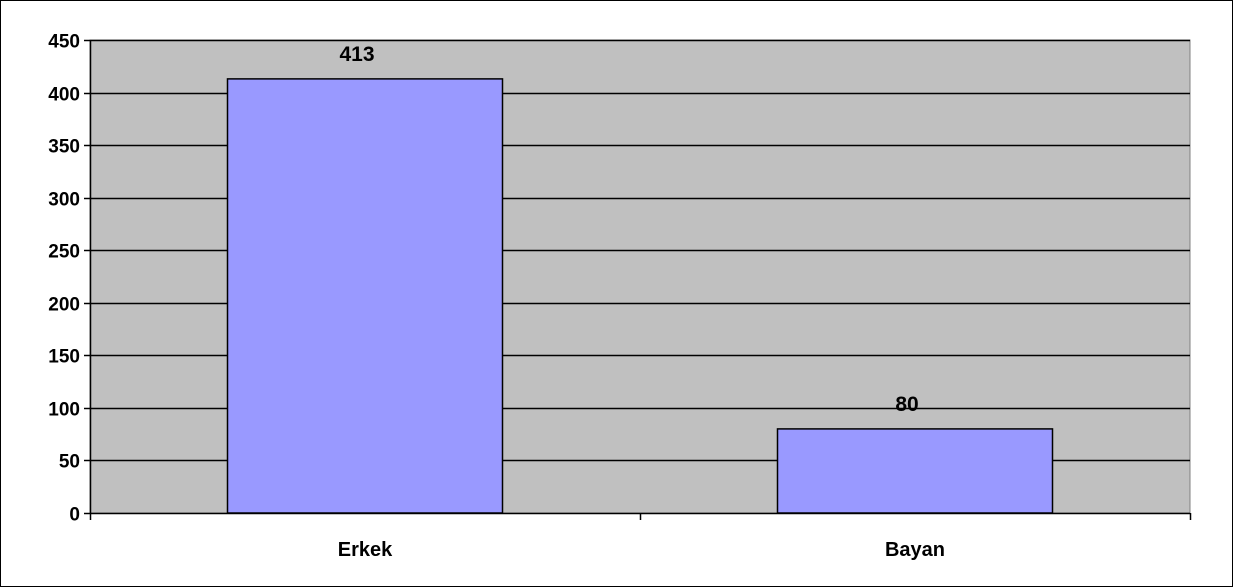 This screenshot has height=587, width=1233. What do you see at coordinates (64, 305) in the screenshot?
I see `y-tick-label: 200` at bounding box center [64, 305].